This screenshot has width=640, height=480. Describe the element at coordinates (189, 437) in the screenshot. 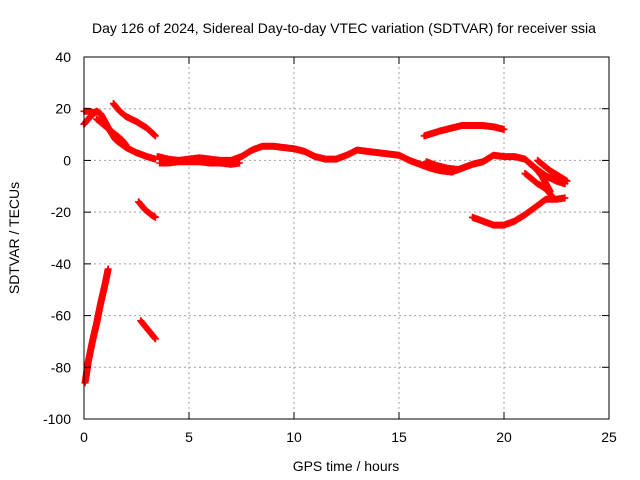

I see `x-tick-label: 5` at that location.